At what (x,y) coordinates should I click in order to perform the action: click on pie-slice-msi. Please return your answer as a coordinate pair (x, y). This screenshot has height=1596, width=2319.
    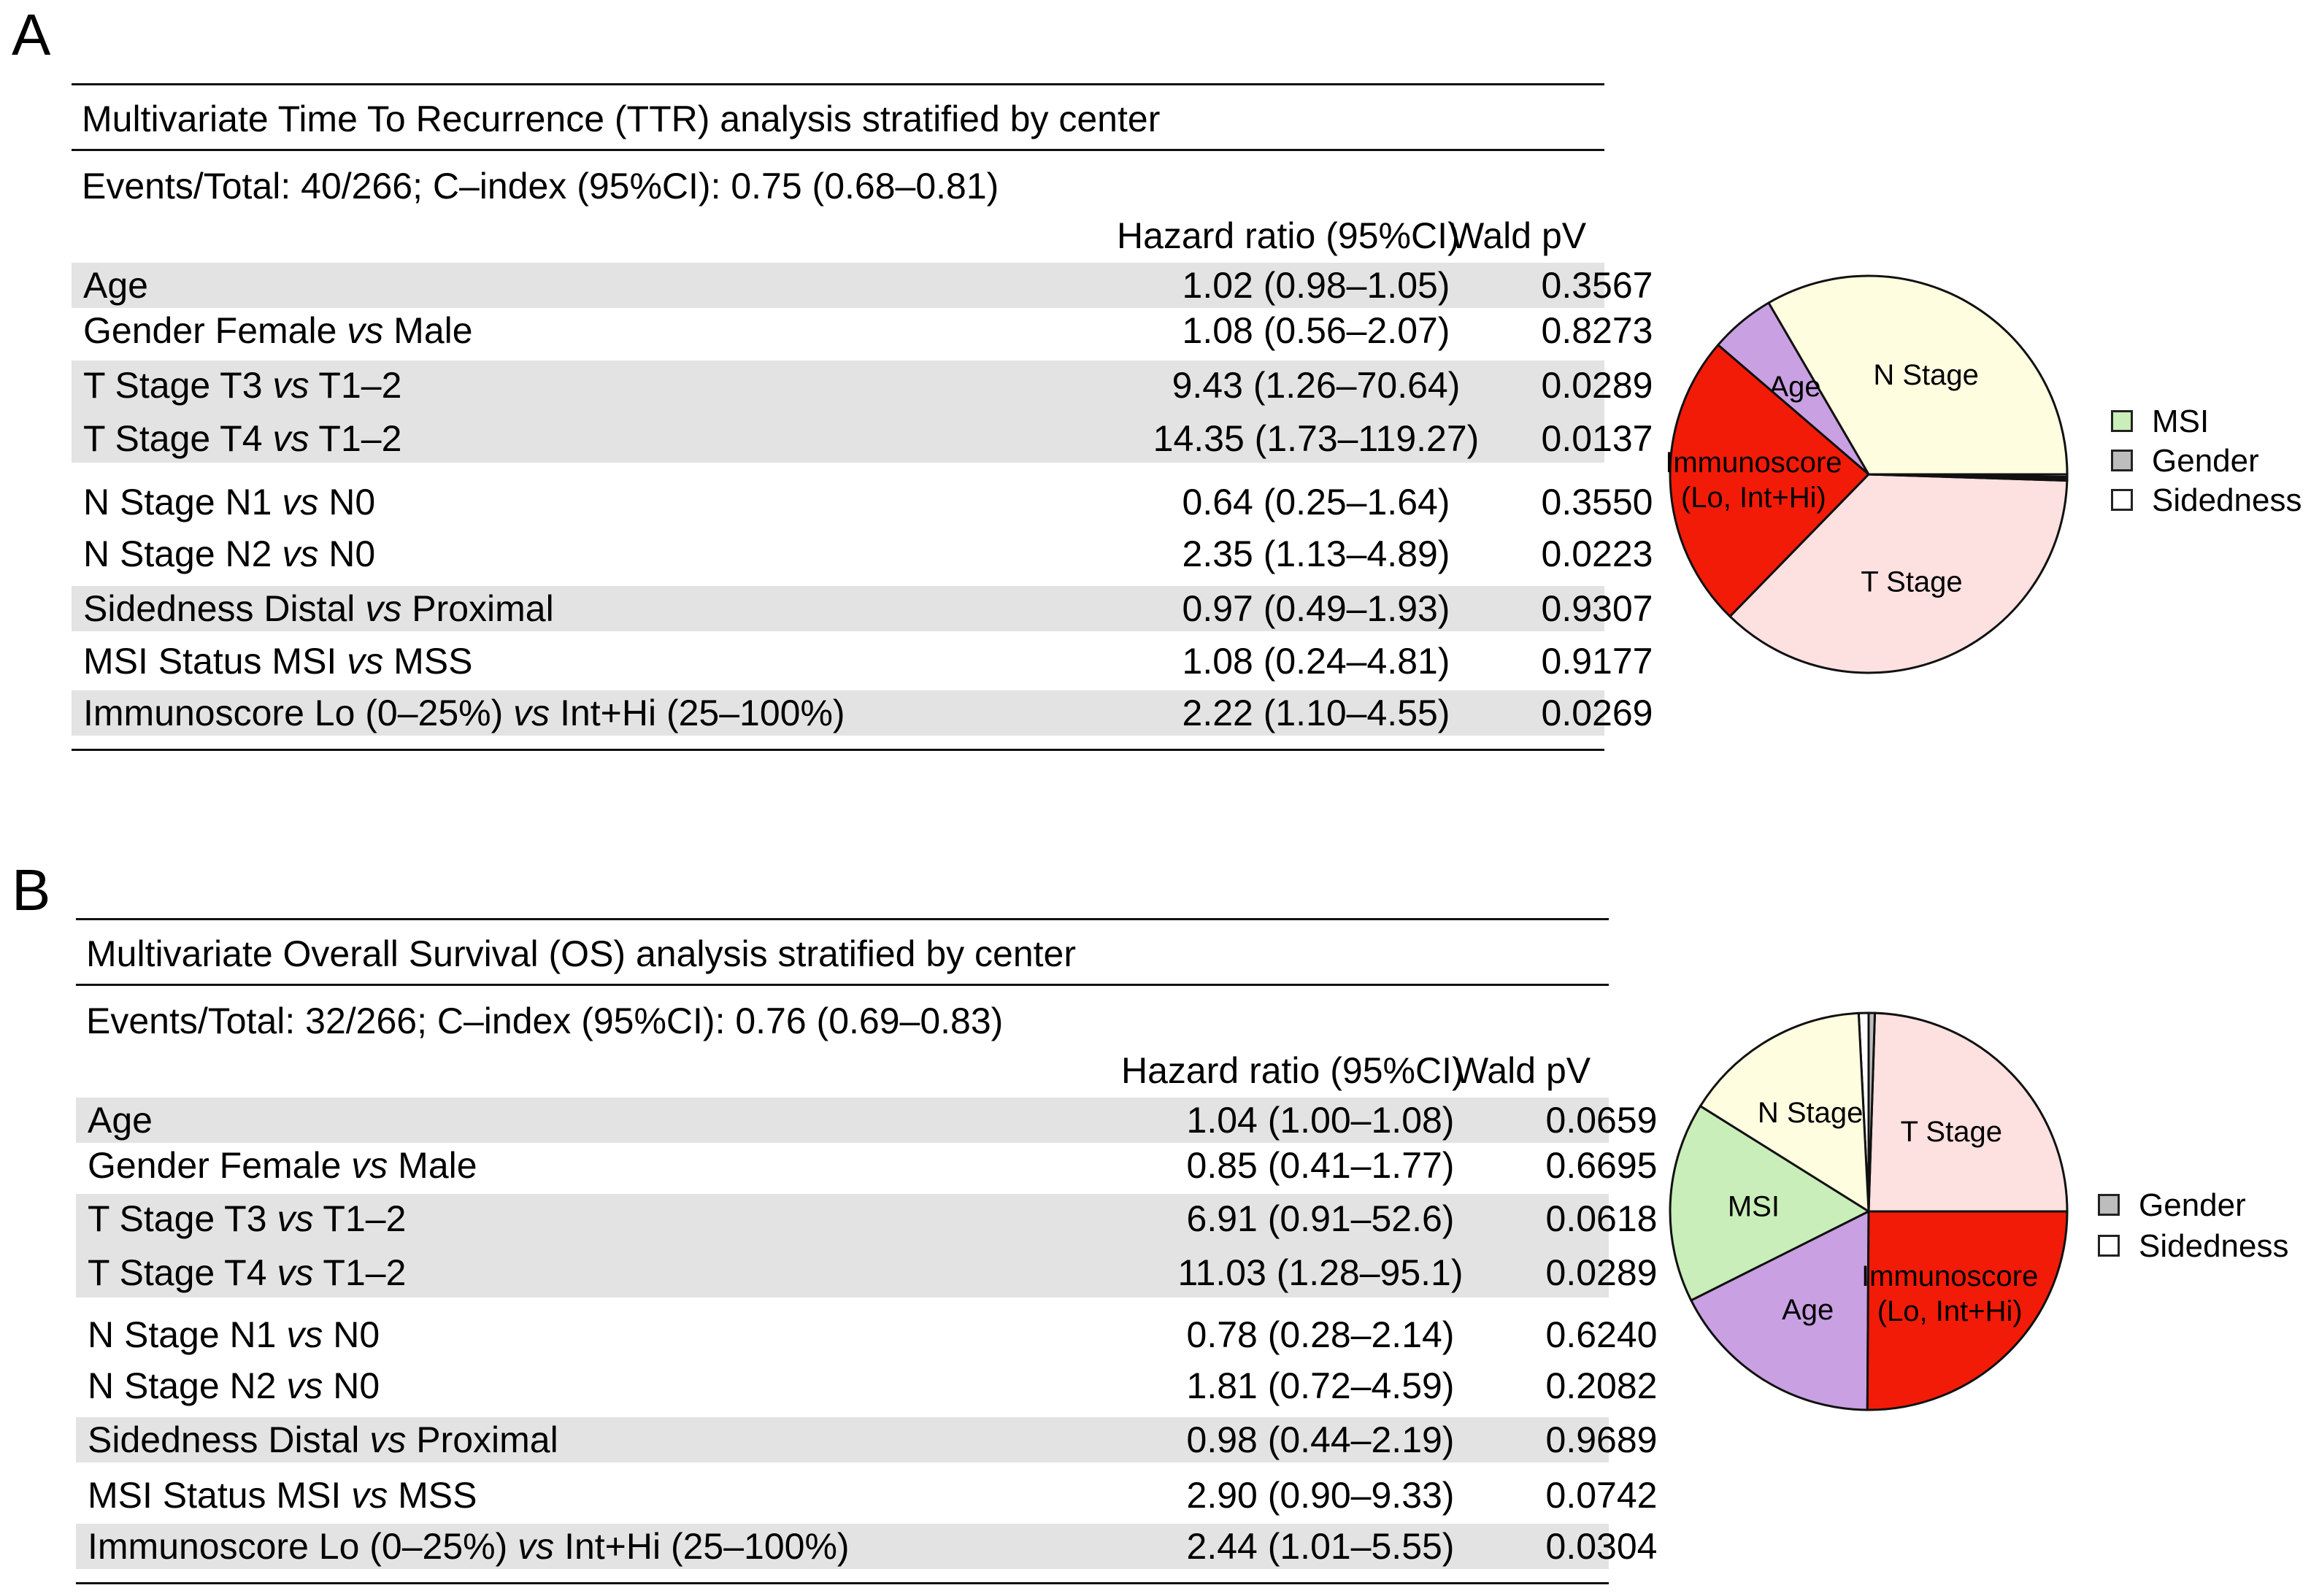
    Looking at the image, I should click on (1770, 1203).